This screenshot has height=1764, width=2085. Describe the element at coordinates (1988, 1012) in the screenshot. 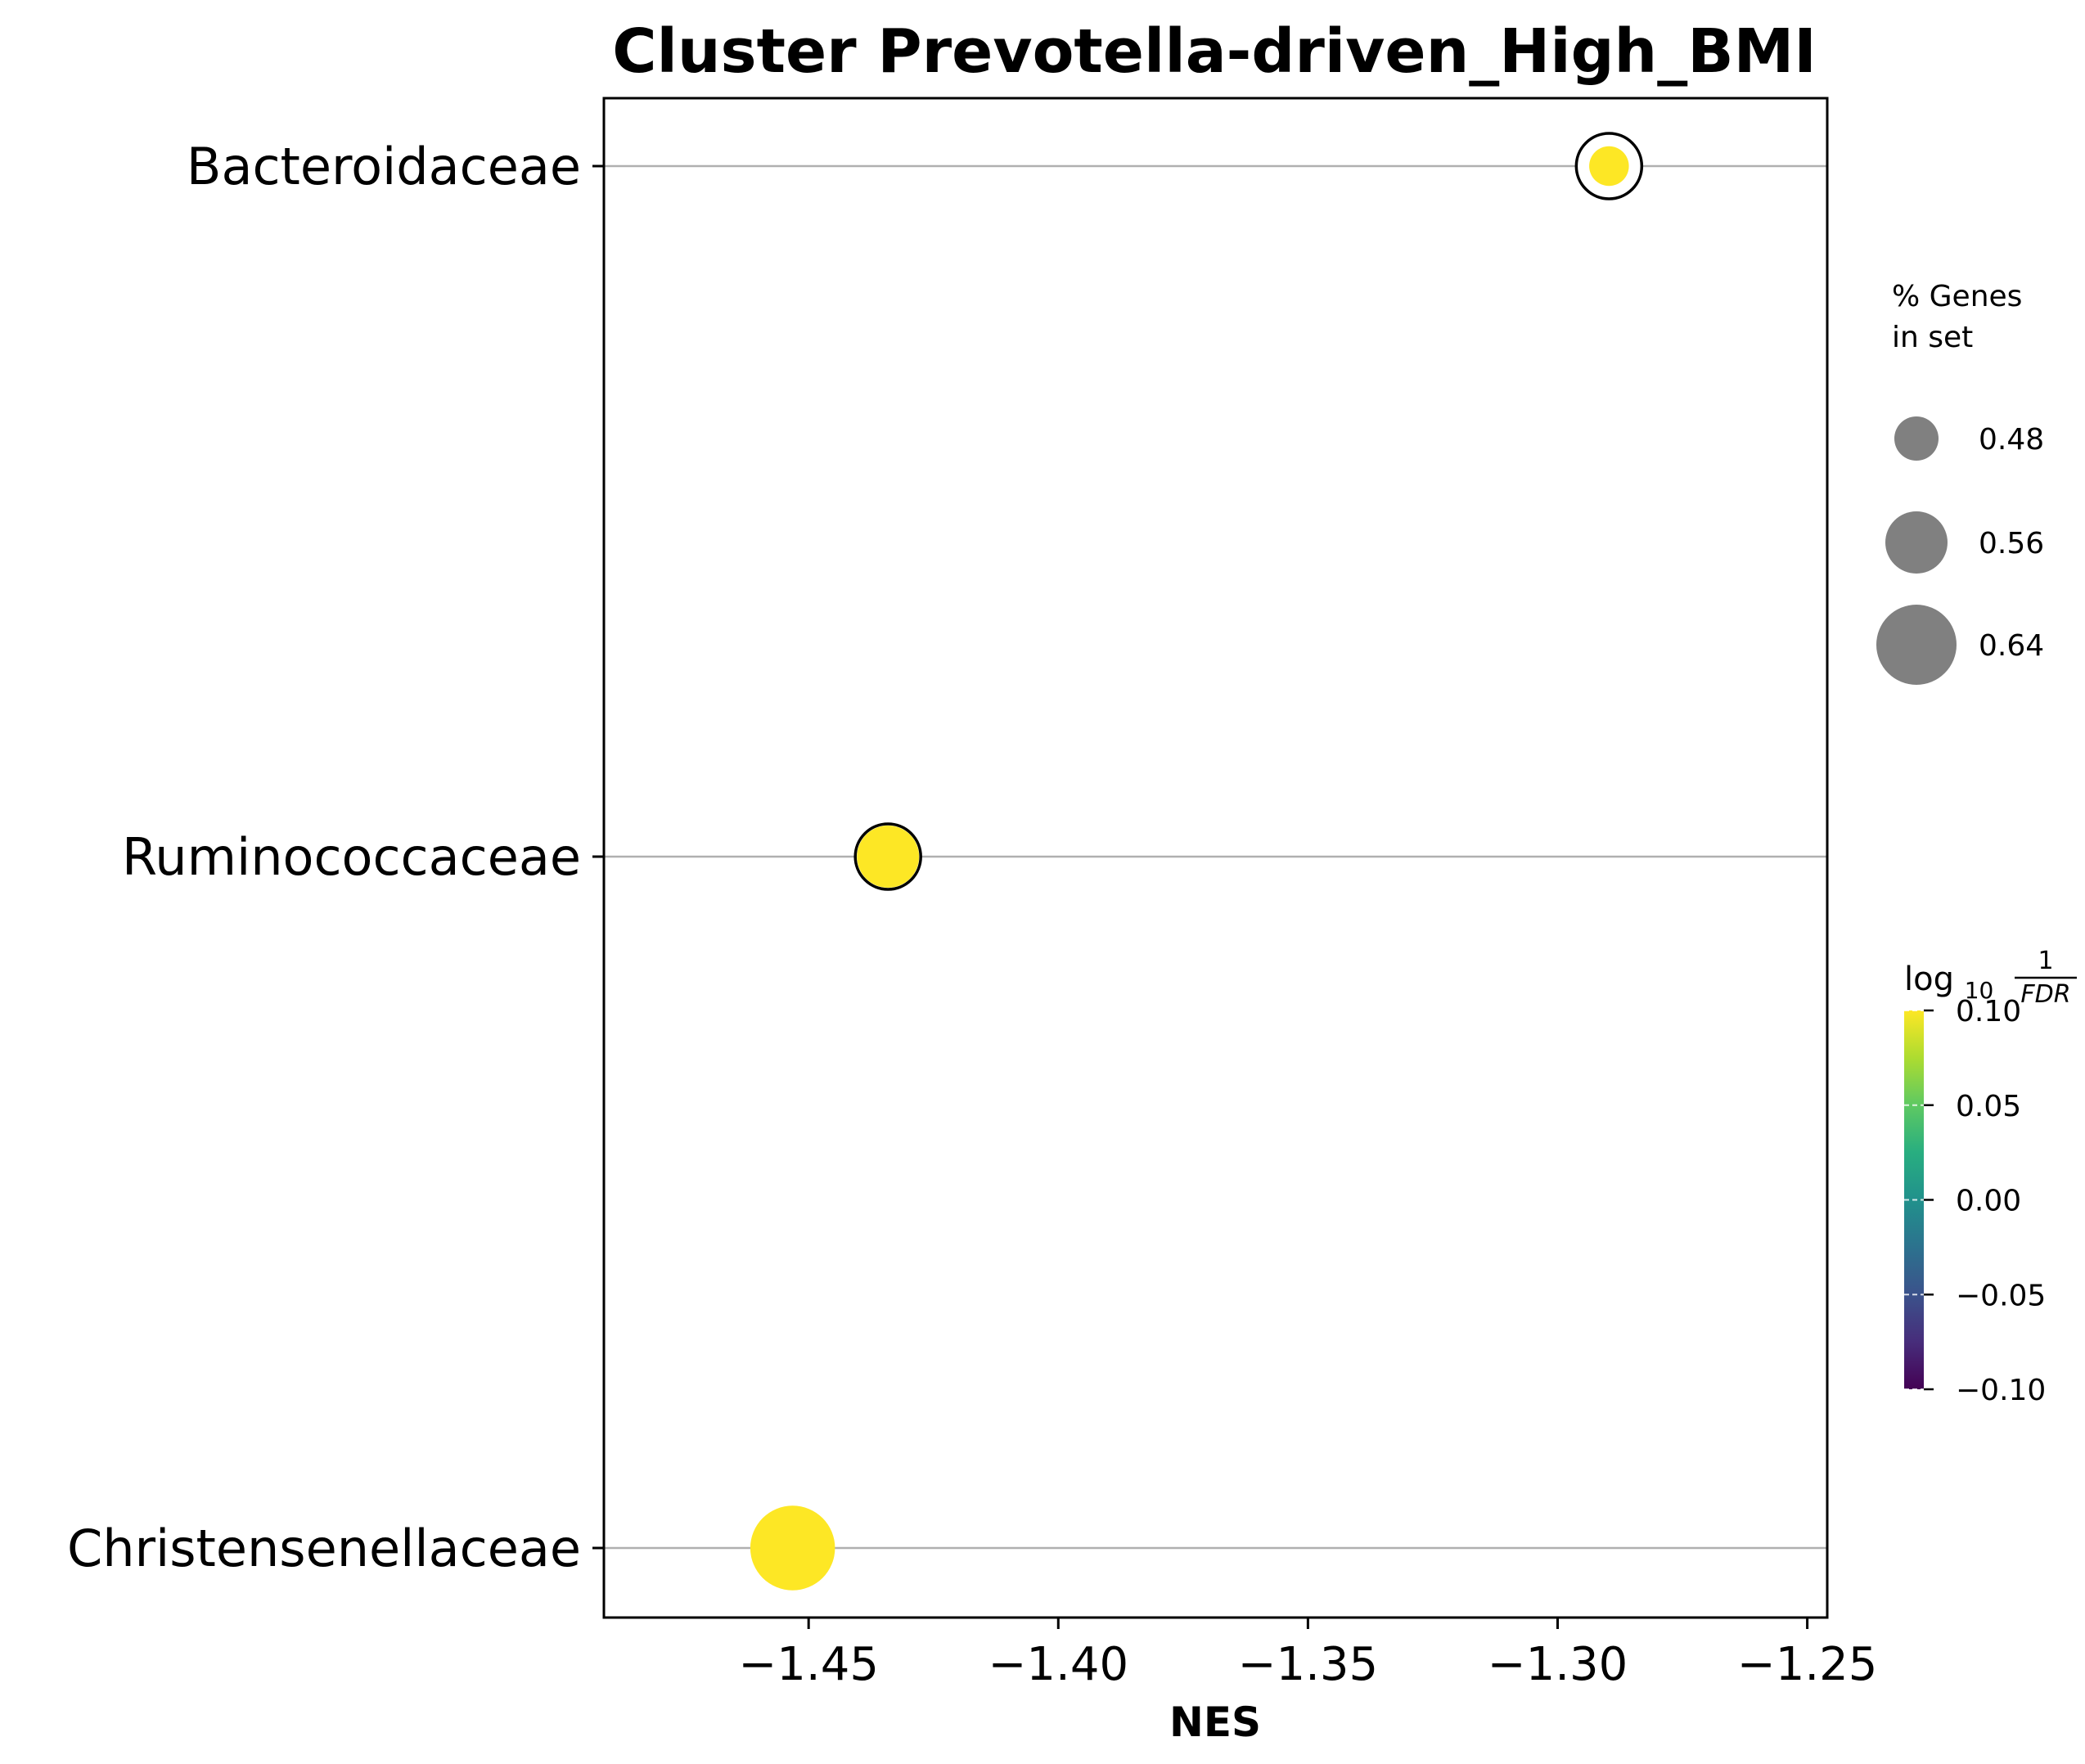

I see `colorbar-tick-label: 0.10` at that location.